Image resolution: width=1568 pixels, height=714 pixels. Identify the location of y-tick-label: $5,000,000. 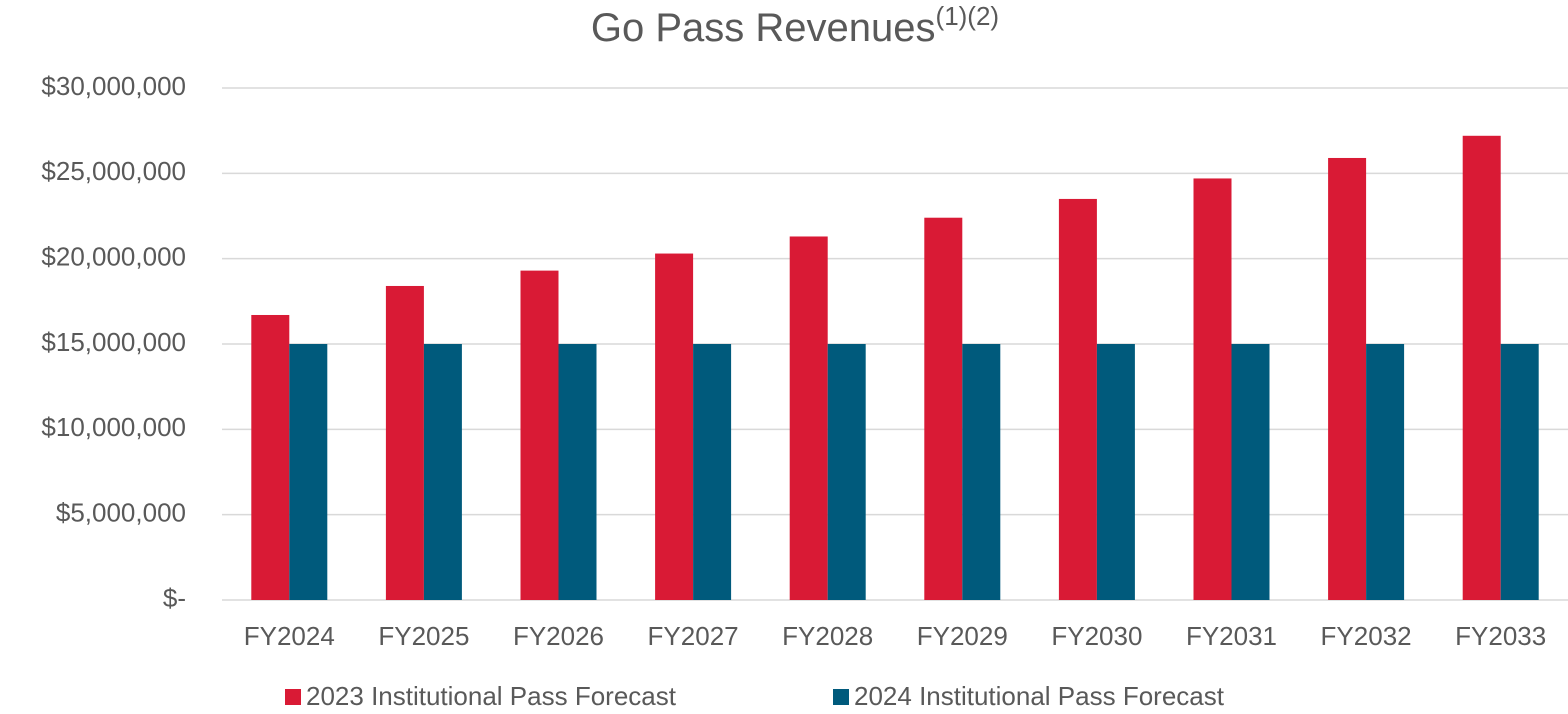
(121, 513).